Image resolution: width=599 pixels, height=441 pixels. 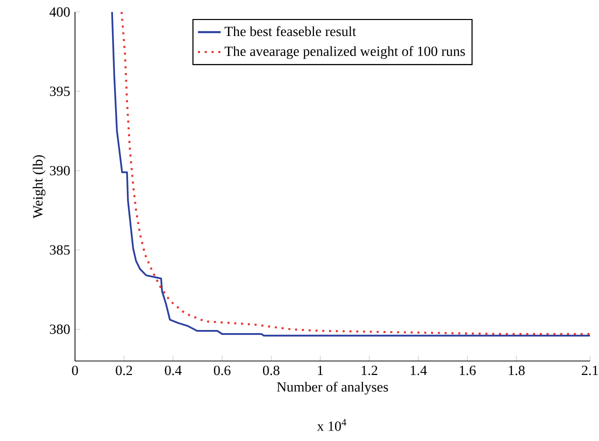 What do you see at coordinates (418, 371) in the screenshot?
I see `x-tick-label: 1.4` at bounding box center [418, 371].